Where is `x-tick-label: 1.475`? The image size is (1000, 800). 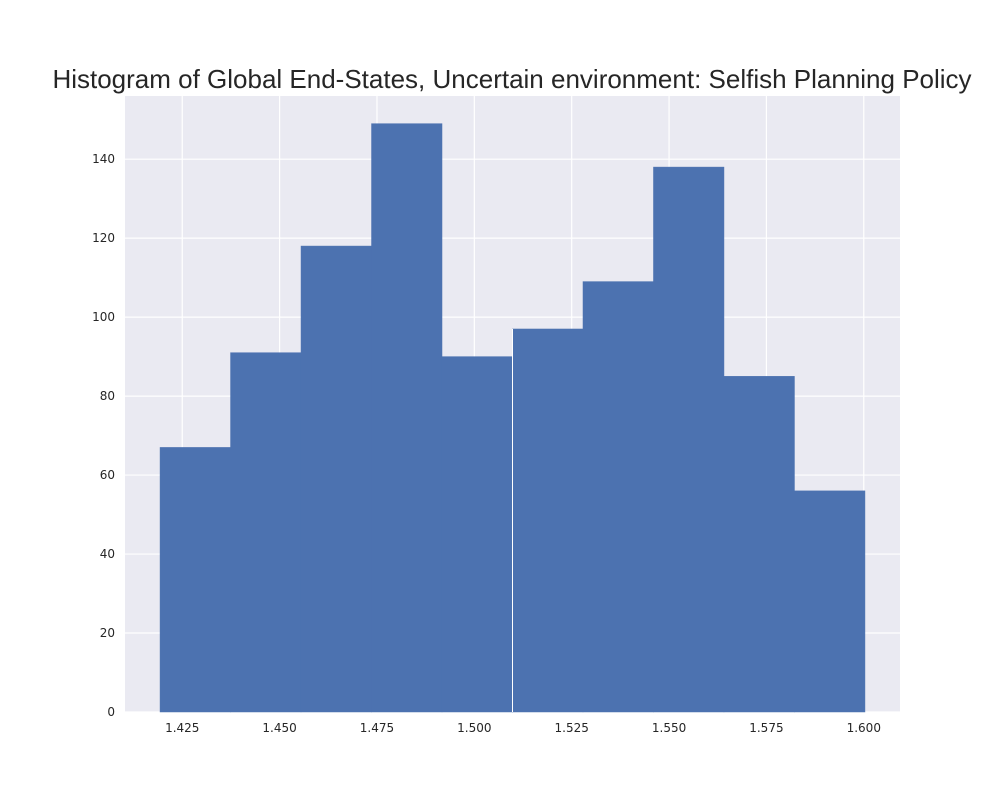 x-tick-label: 1.475 is located at coordinates (377, 728).